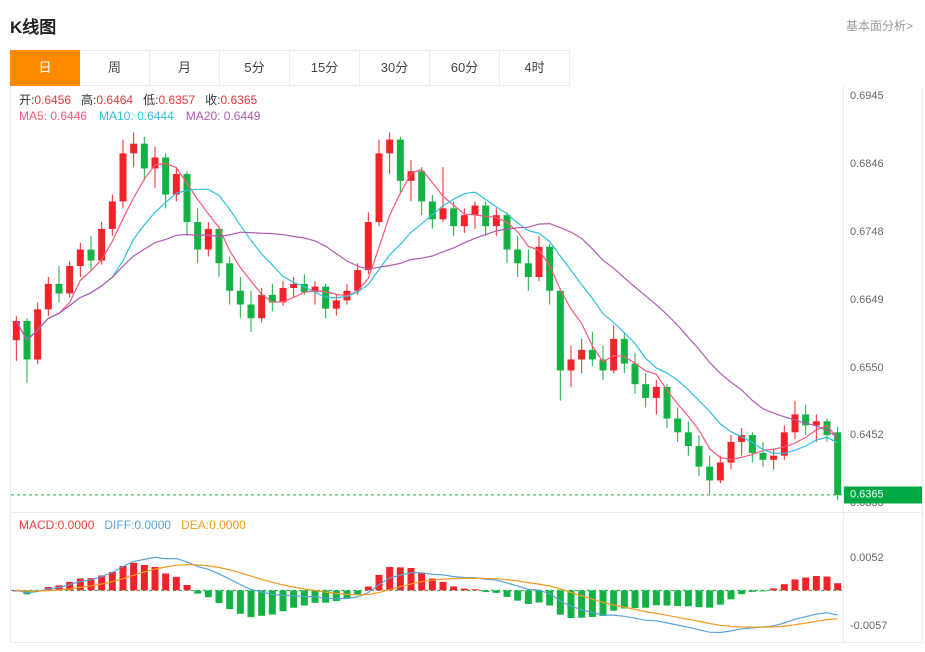 This screenshot has height=652, width=925. Describe the element at coordinates (869, 625) in the screenshot. I see `axis-label: -0.0057` at that location.